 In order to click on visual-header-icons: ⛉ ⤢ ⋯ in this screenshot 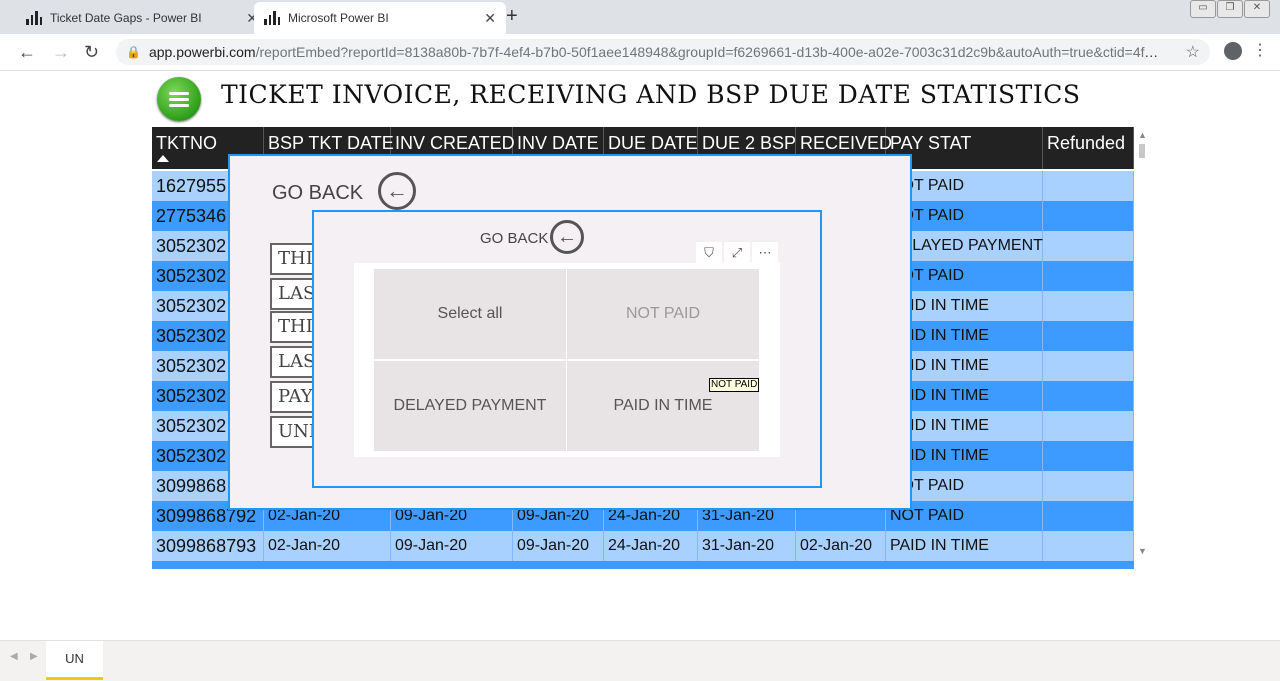, I will do `click(736, 253)`.